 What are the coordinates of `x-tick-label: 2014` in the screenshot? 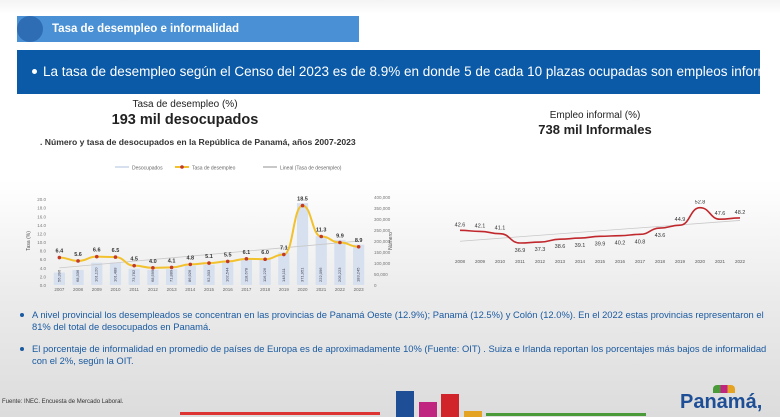 It's located at (580, 261).